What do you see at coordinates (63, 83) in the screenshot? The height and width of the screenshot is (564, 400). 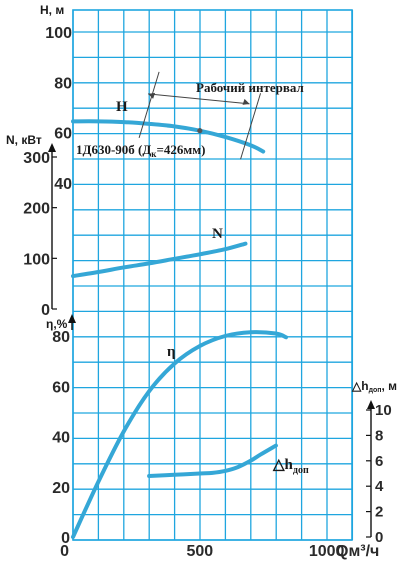 I see `head-tick-label: 80` at bounding box center [63, 83].